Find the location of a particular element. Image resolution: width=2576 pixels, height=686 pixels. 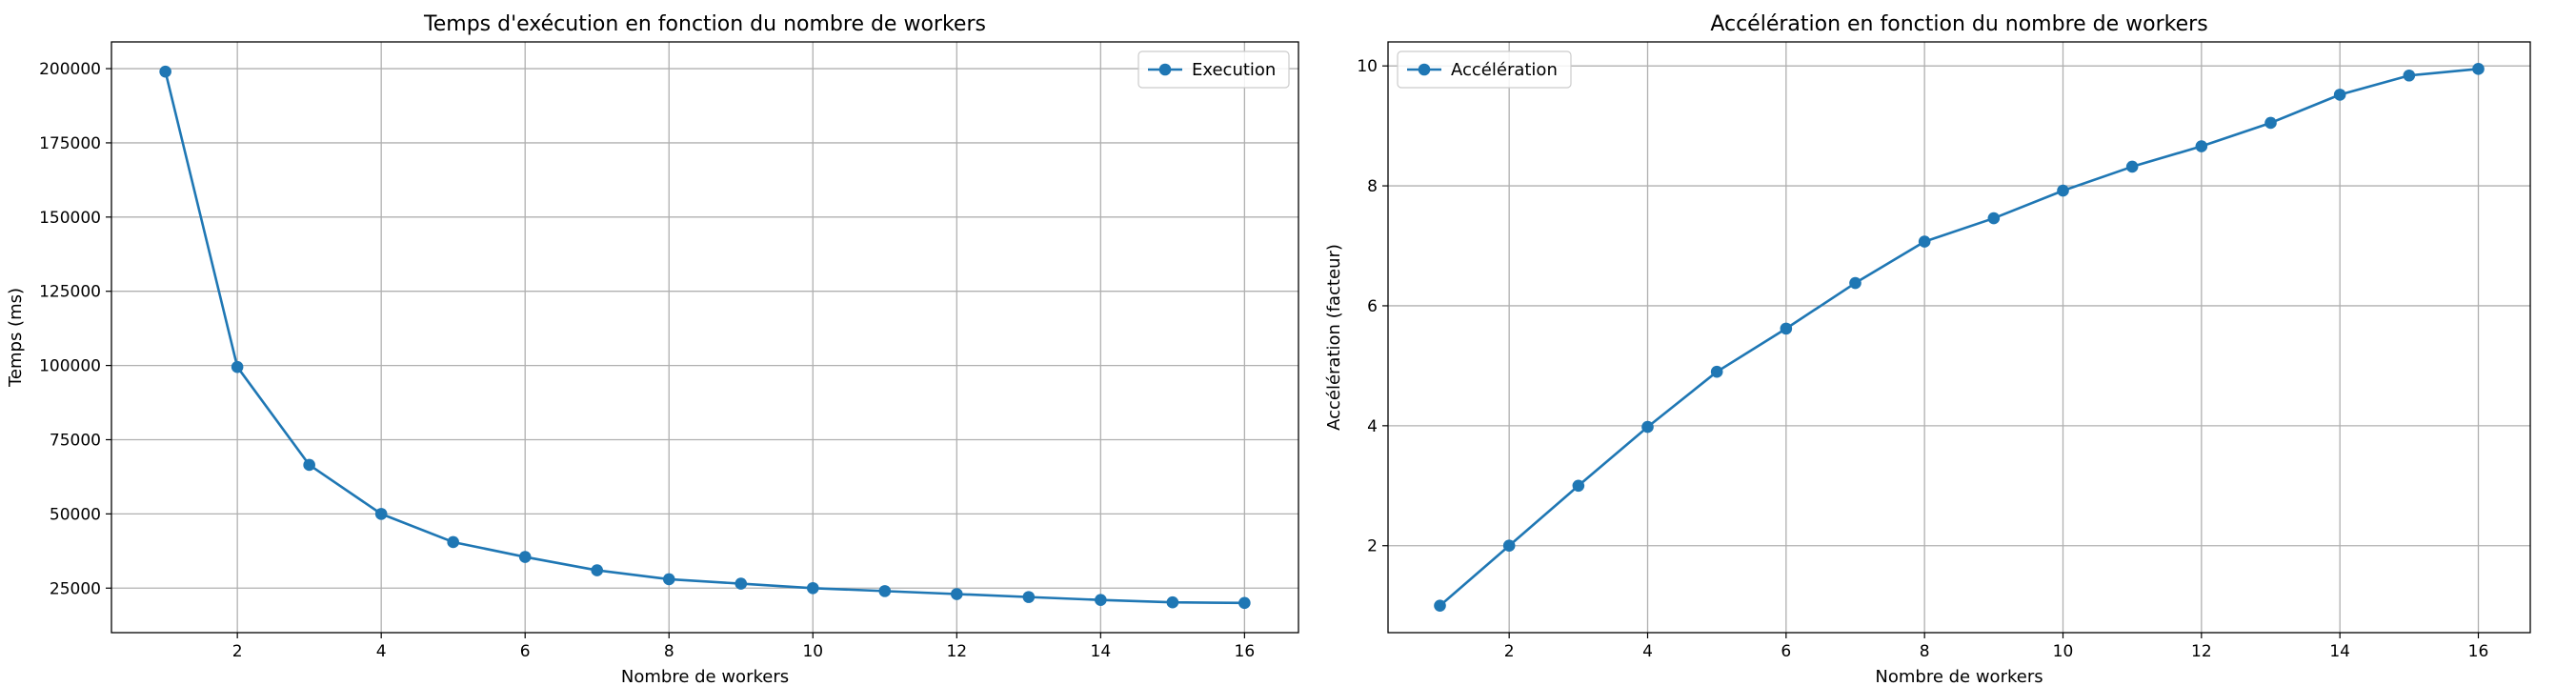

y-tick-label: 150000 is located at coordinates (70, 218).